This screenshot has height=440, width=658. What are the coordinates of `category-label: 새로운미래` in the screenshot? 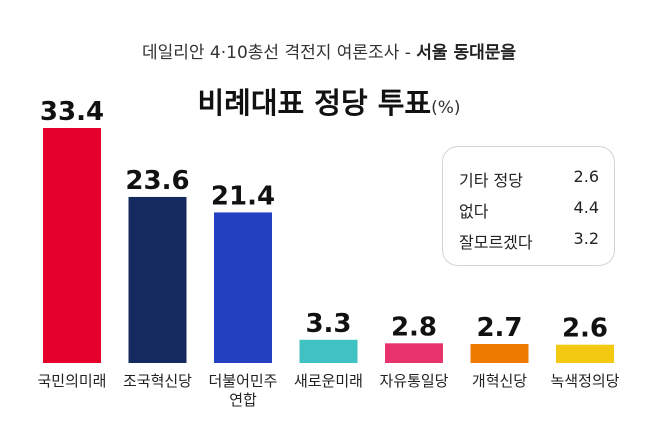 It's located at (328, 381).